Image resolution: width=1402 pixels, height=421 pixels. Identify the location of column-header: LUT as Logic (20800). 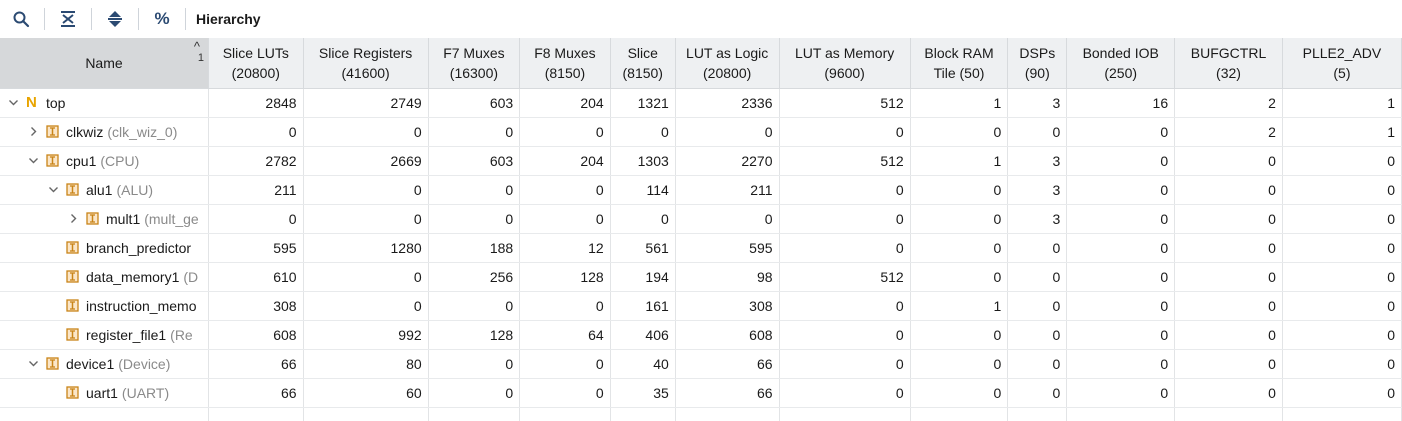
(727, 63).